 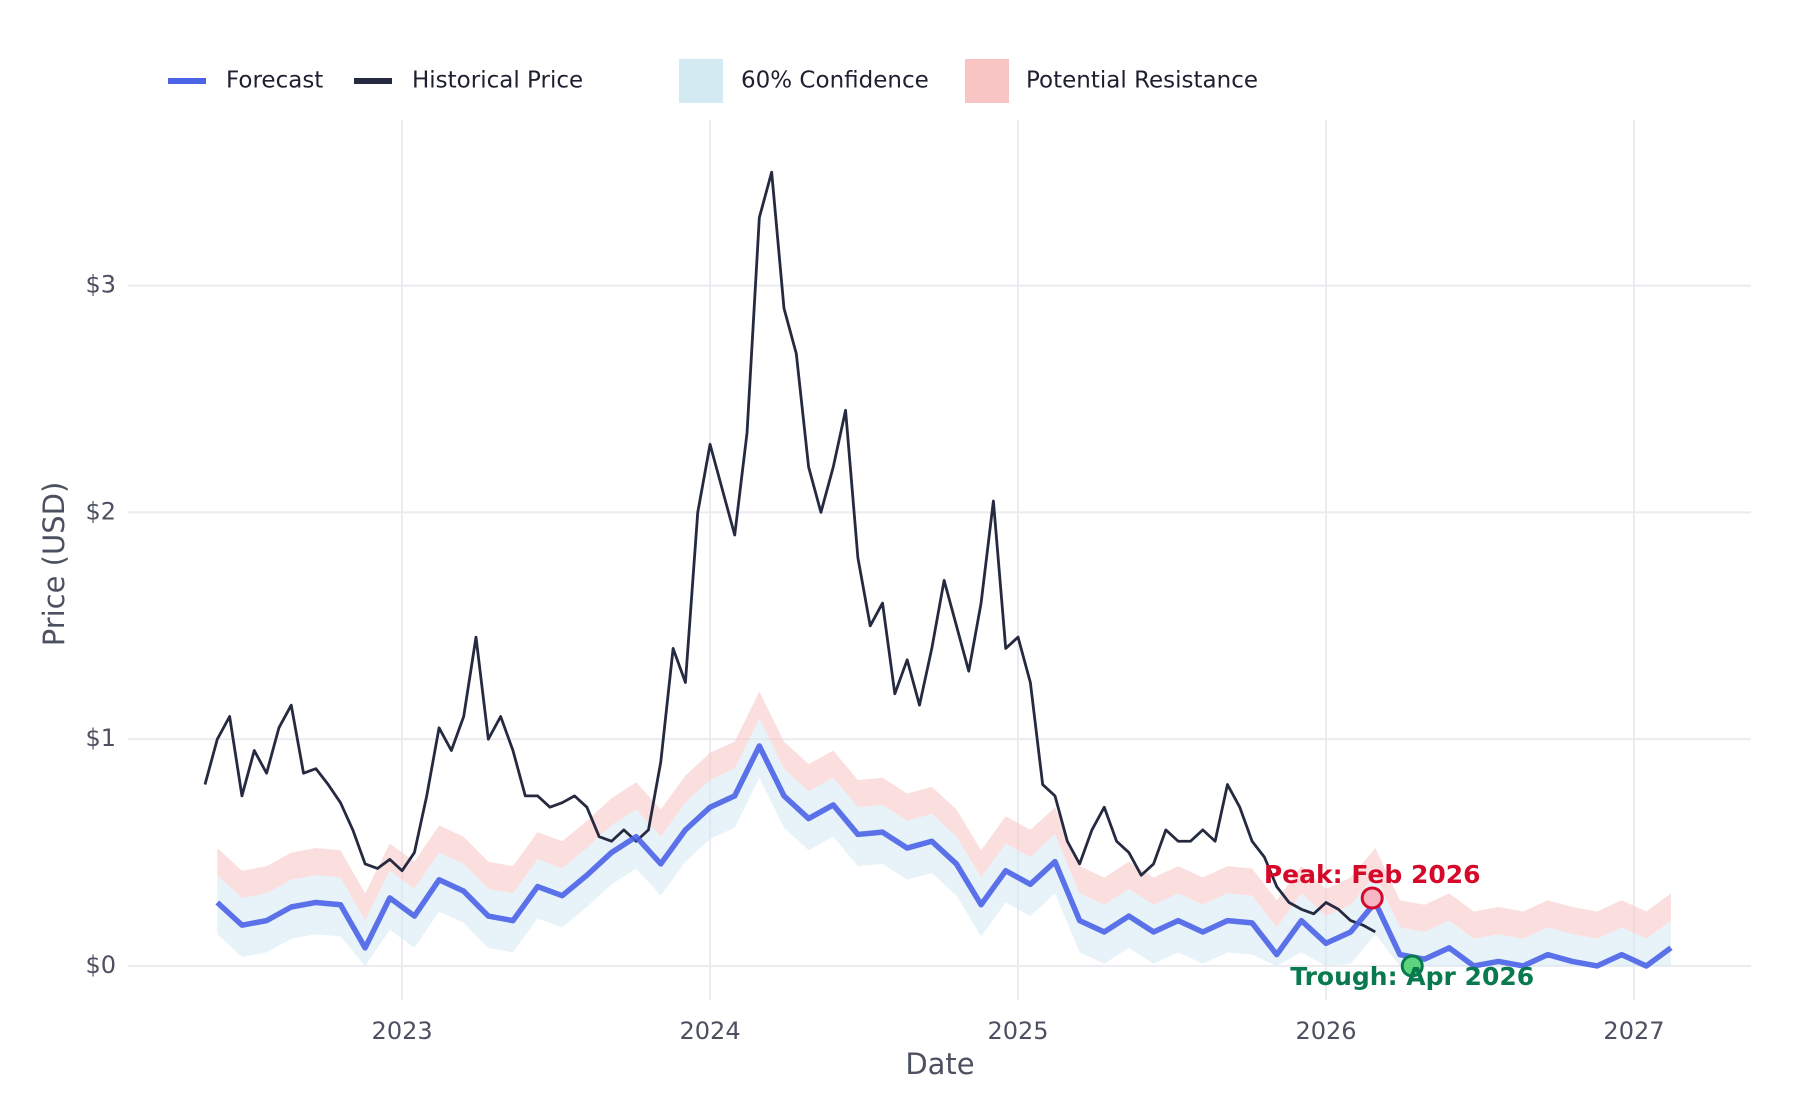 I want to click on legend-label: 60% Confidence, so click(x=835, y=81).